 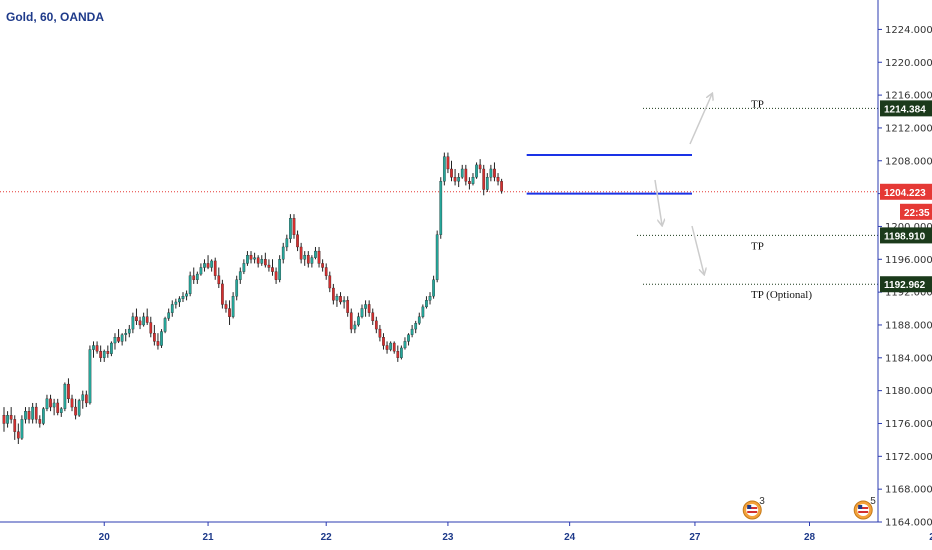 What do you see at coordinates (869, 508) in the screenshot?
I see `economic-event-flag: 5 1` at bounding box center [869, 508].